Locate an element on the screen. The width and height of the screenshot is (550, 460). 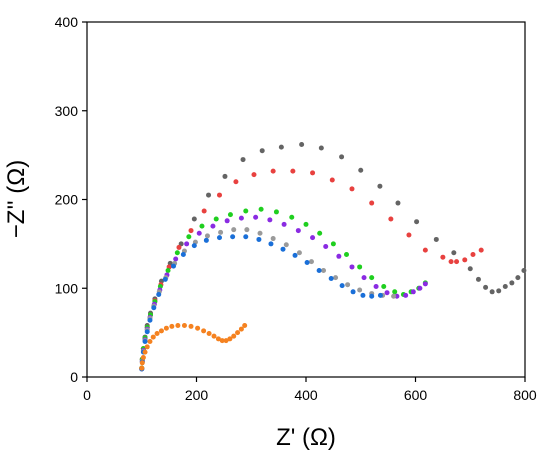
x-ticks: 0 200 400 600 800 is located at coordinates (310, 390).